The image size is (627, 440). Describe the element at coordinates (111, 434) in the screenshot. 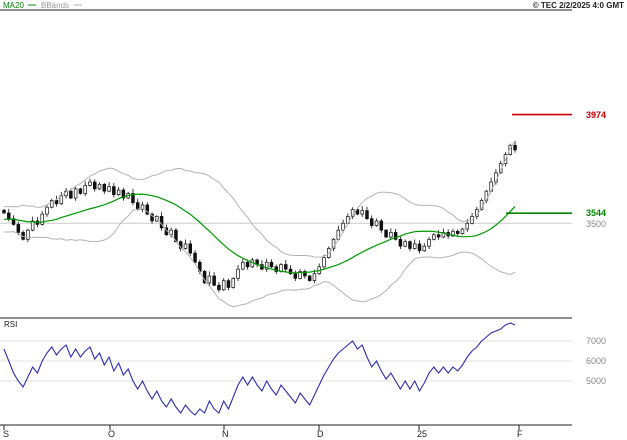

I see `x-axis-label-oct: O` at that location.